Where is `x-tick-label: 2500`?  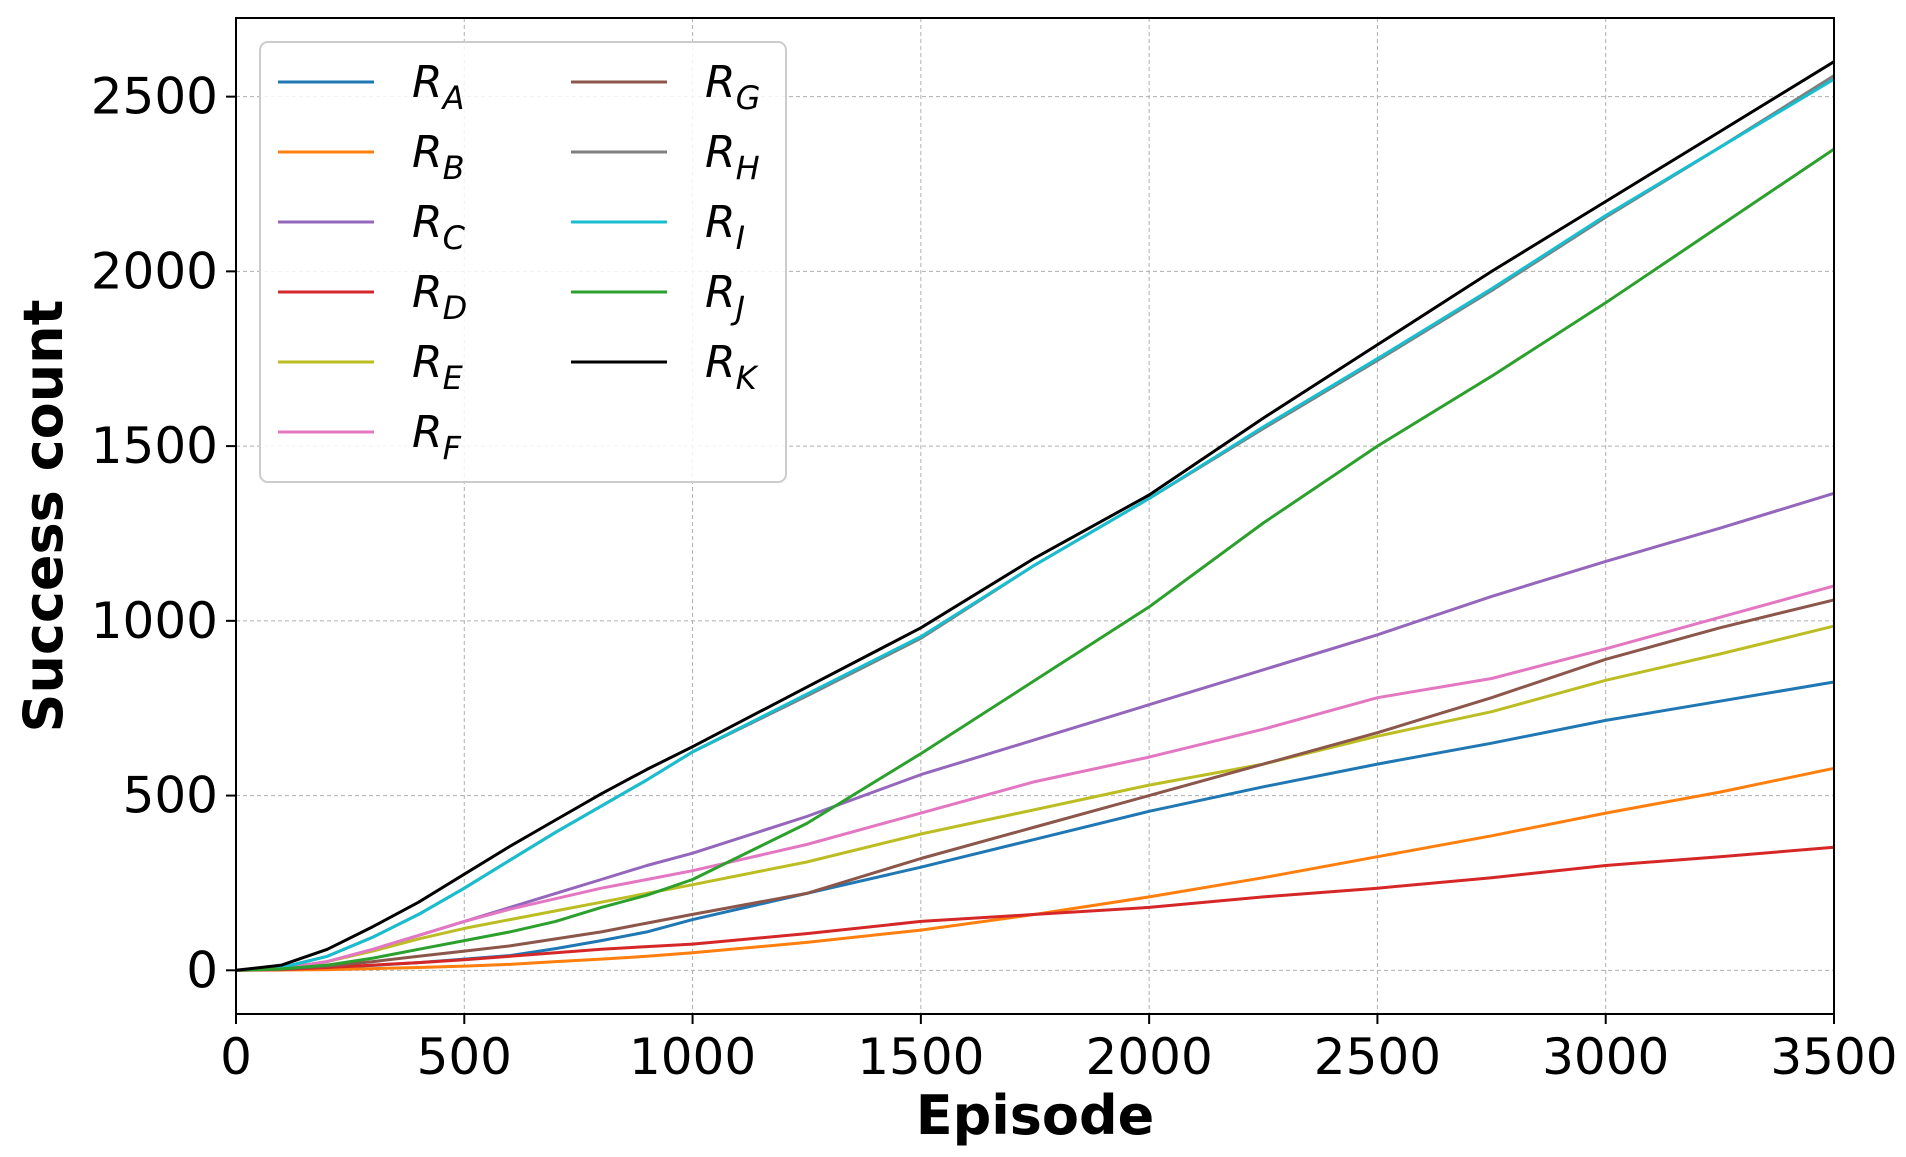 x-tick-label: 2500 is located at coordinates (1377, 1057).